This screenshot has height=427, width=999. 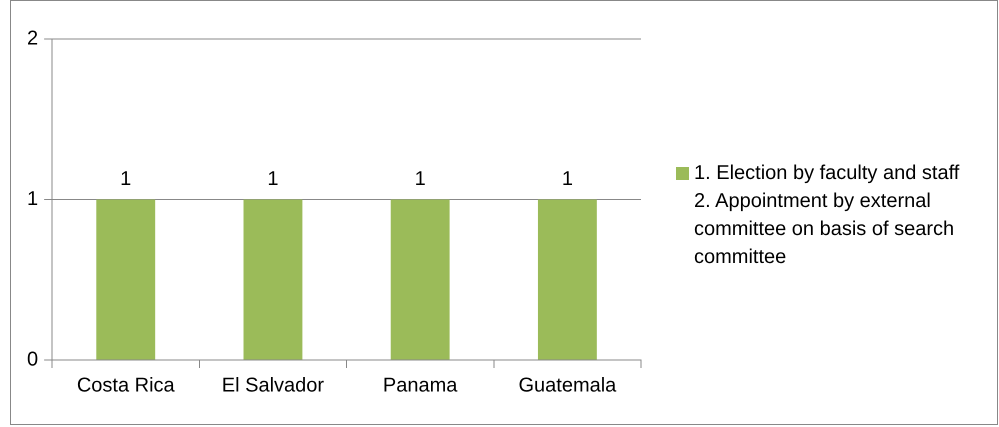 What do you see at coordinates (420, 385) in the screenshot?
I see `x-tick-label: Panama` at bounding box center [420, 385].